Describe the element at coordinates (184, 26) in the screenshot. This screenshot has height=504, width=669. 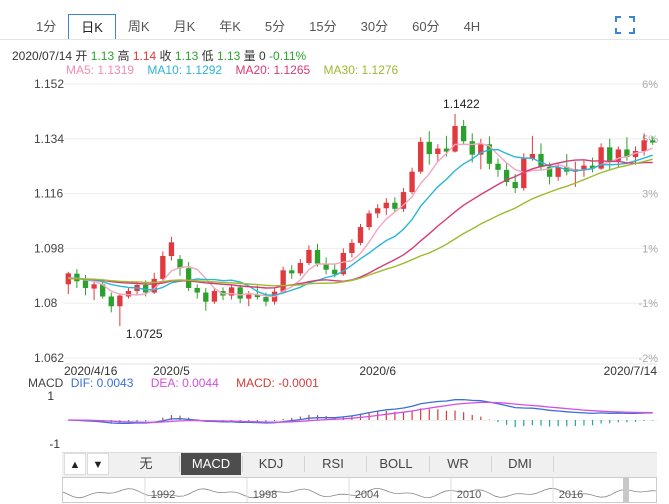
I see `tab-period-3: 月K` at that location.